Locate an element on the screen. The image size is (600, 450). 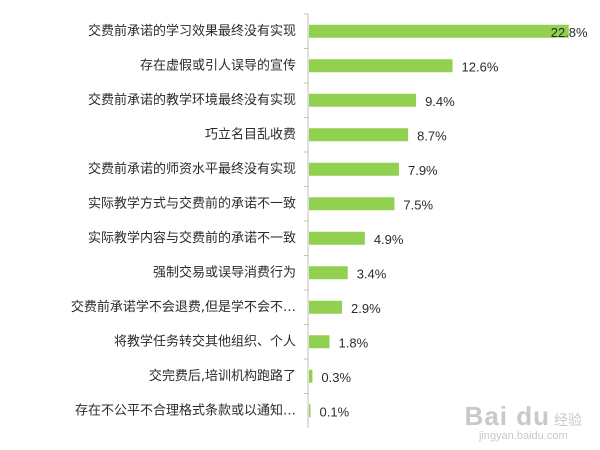
value-label: 7.5% is located at coordinates (418, 204).